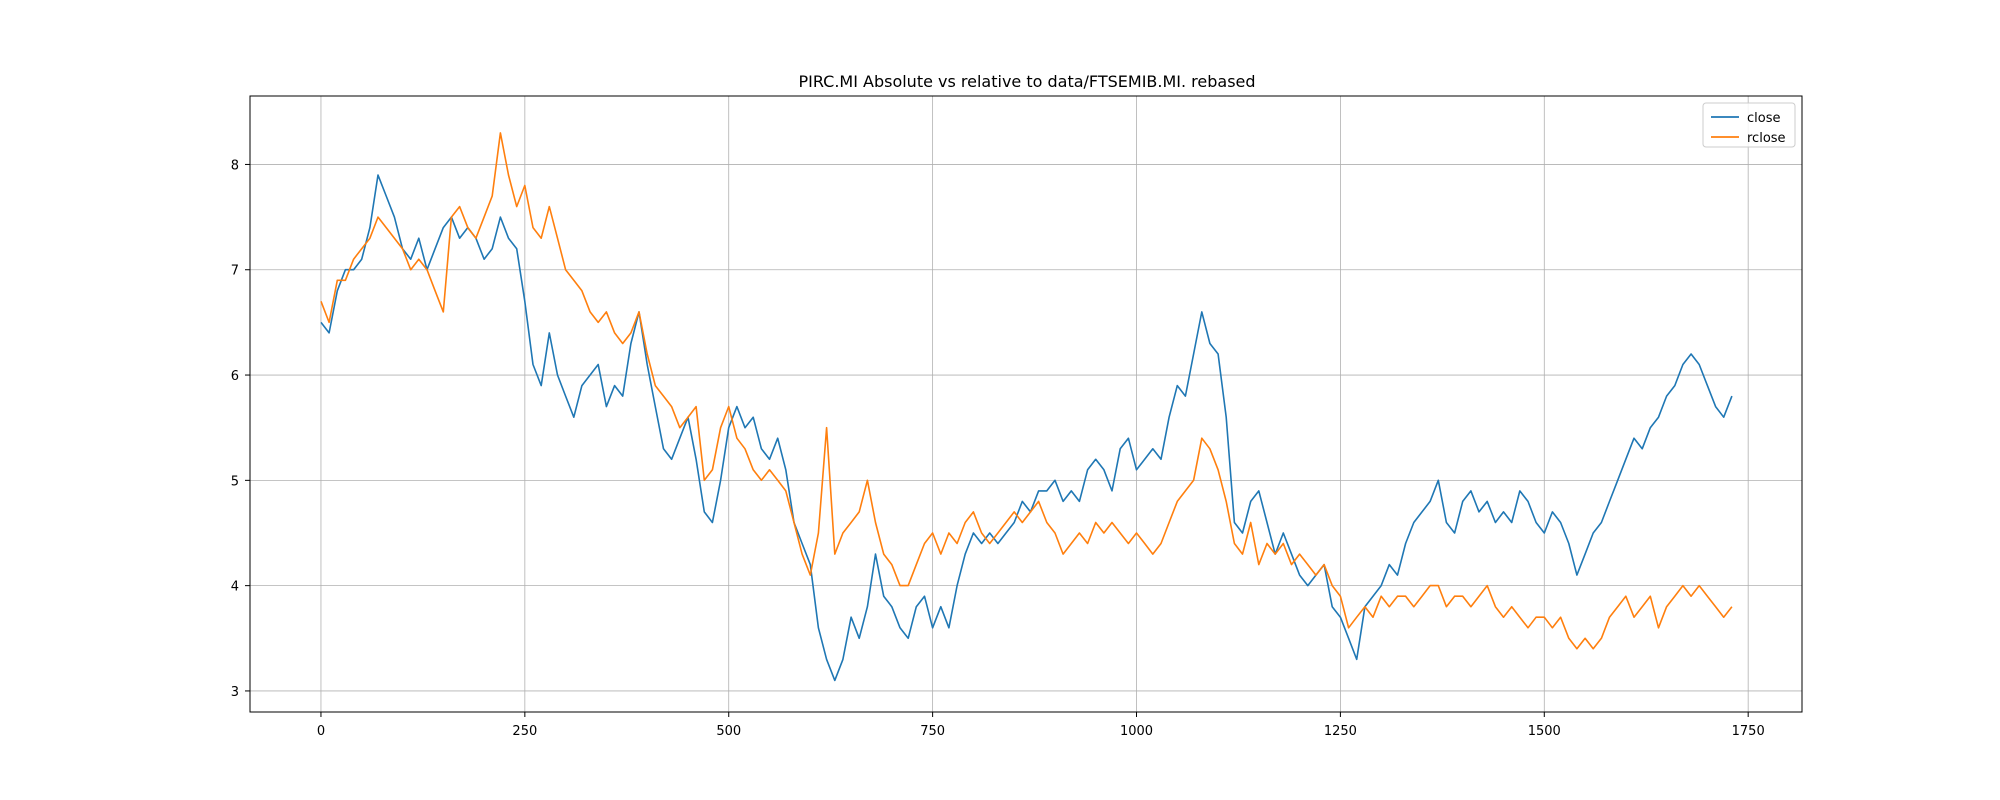  What do you see at coordinates (932, 731) in the screenshot?
I see `x-tick-label: 750` at bounding box center [932, 731].